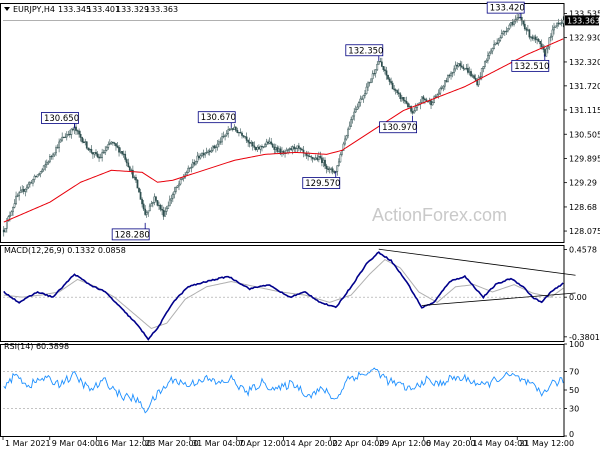  Describe the element at coordinates (132, 9) in the screenshot. I see `ohlc-low: 133.329` at that location.